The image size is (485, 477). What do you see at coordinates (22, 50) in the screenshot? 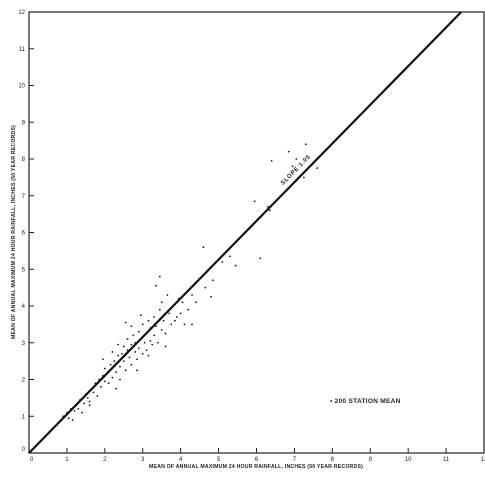
I see `y-tick-label: 11` at bounding box center [22, 50].